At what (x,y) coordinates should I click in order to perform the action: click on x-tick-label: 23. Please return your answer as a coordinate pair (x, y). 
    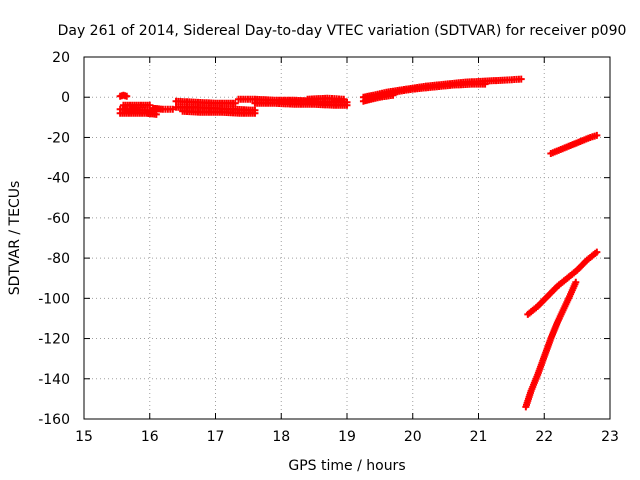
    Looking at the image, I should click on (610, 437).